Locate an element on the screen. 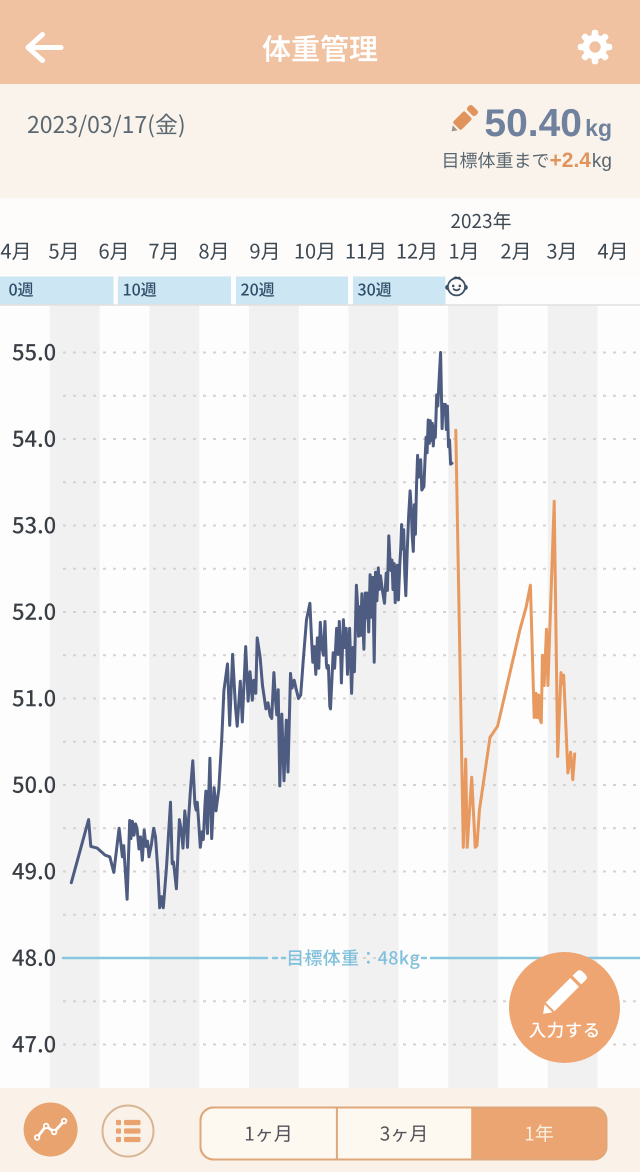  svg-text: 50.40 is located at coordinates (533, 123).